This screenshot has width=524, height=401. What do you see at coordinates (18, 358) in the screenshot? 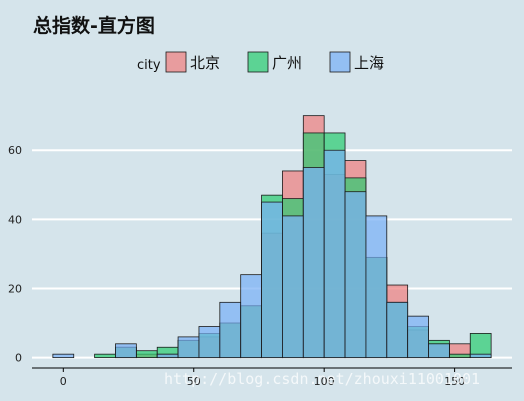
I see `y-tick-label: 0` at bounding box center [18, 358].